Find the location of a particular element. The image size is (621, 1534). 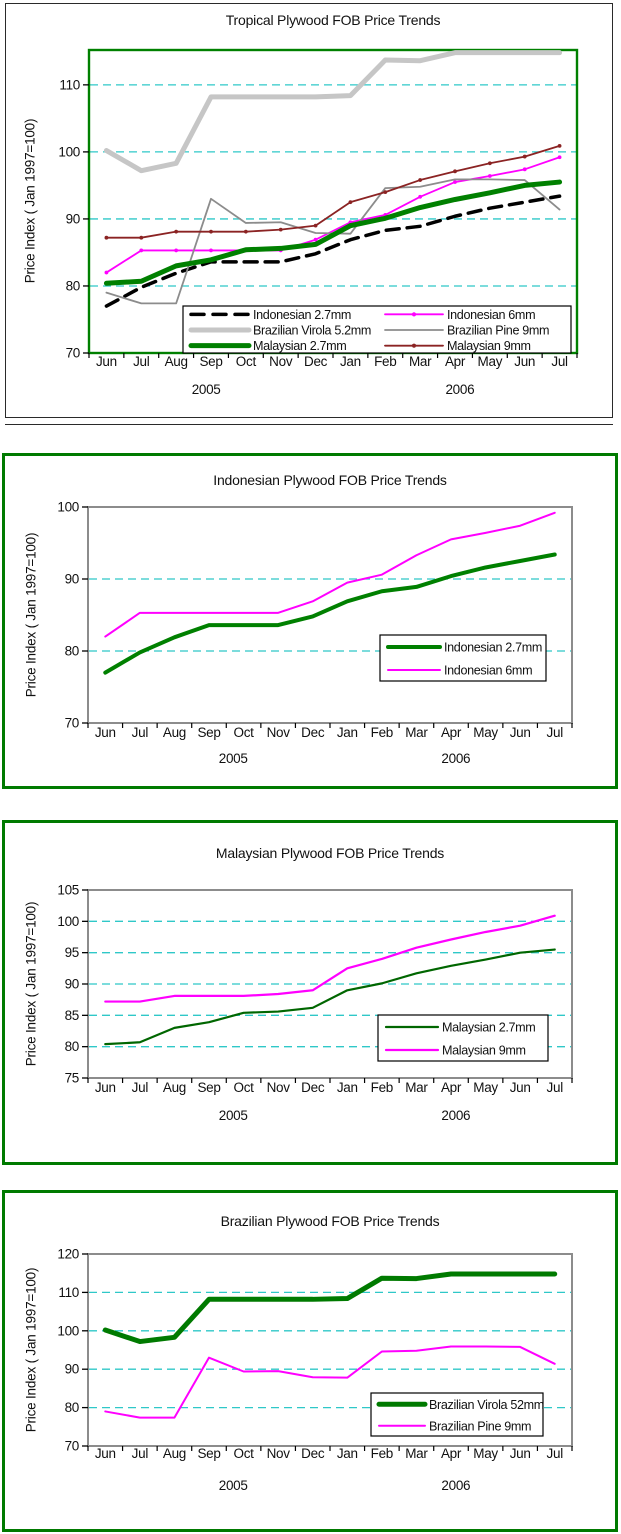

y-tick-label: 95 is located at coordinates (72, 952).